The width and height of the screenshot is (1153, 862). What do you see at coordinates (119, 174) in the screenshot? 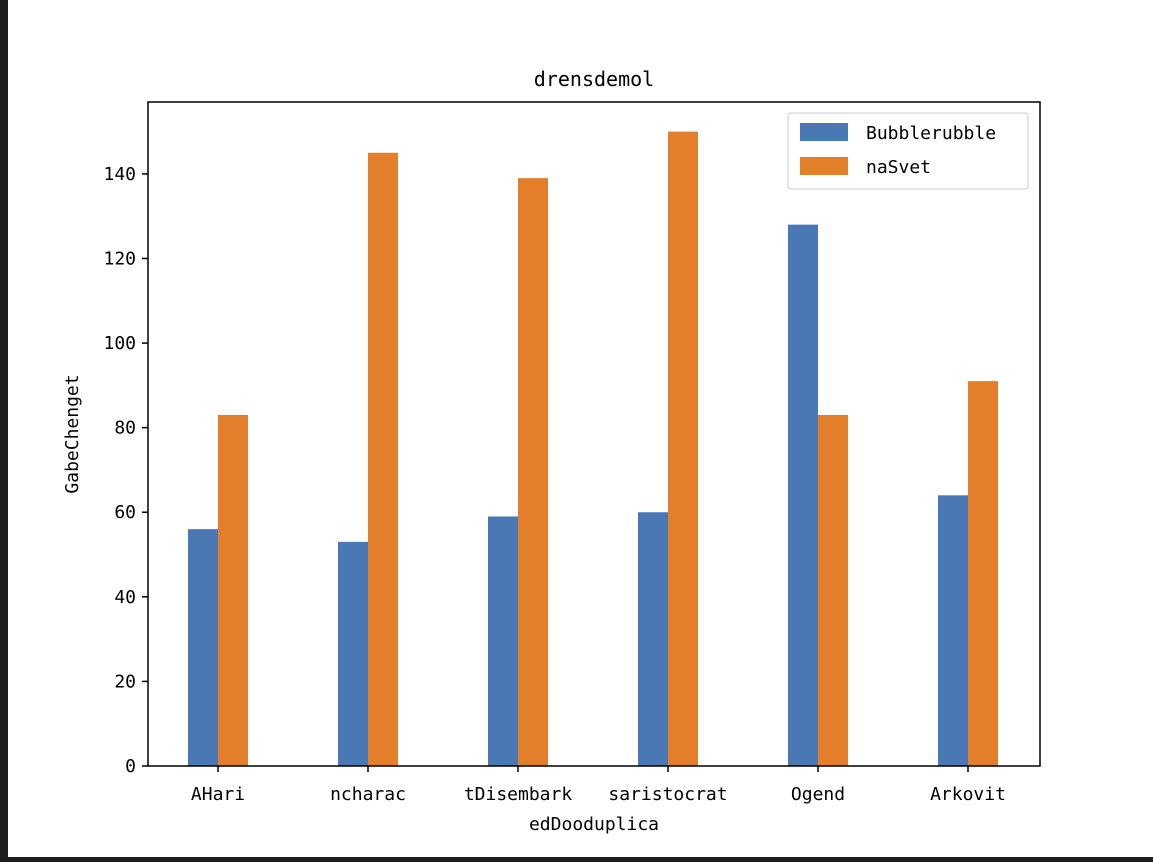
I see `y-tick-label: 140` at bounding box center [119, 174].